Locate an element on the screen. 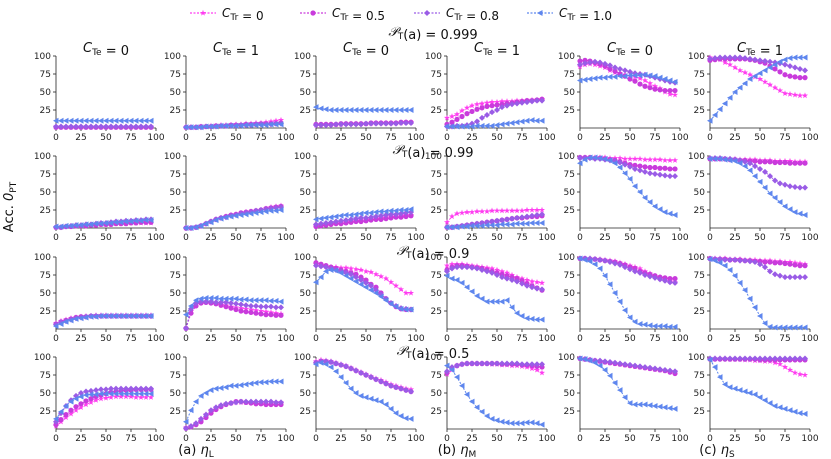 This screenshot has width=831, height=459. x-tick-label: 0 is located at coordinates (580, 339).